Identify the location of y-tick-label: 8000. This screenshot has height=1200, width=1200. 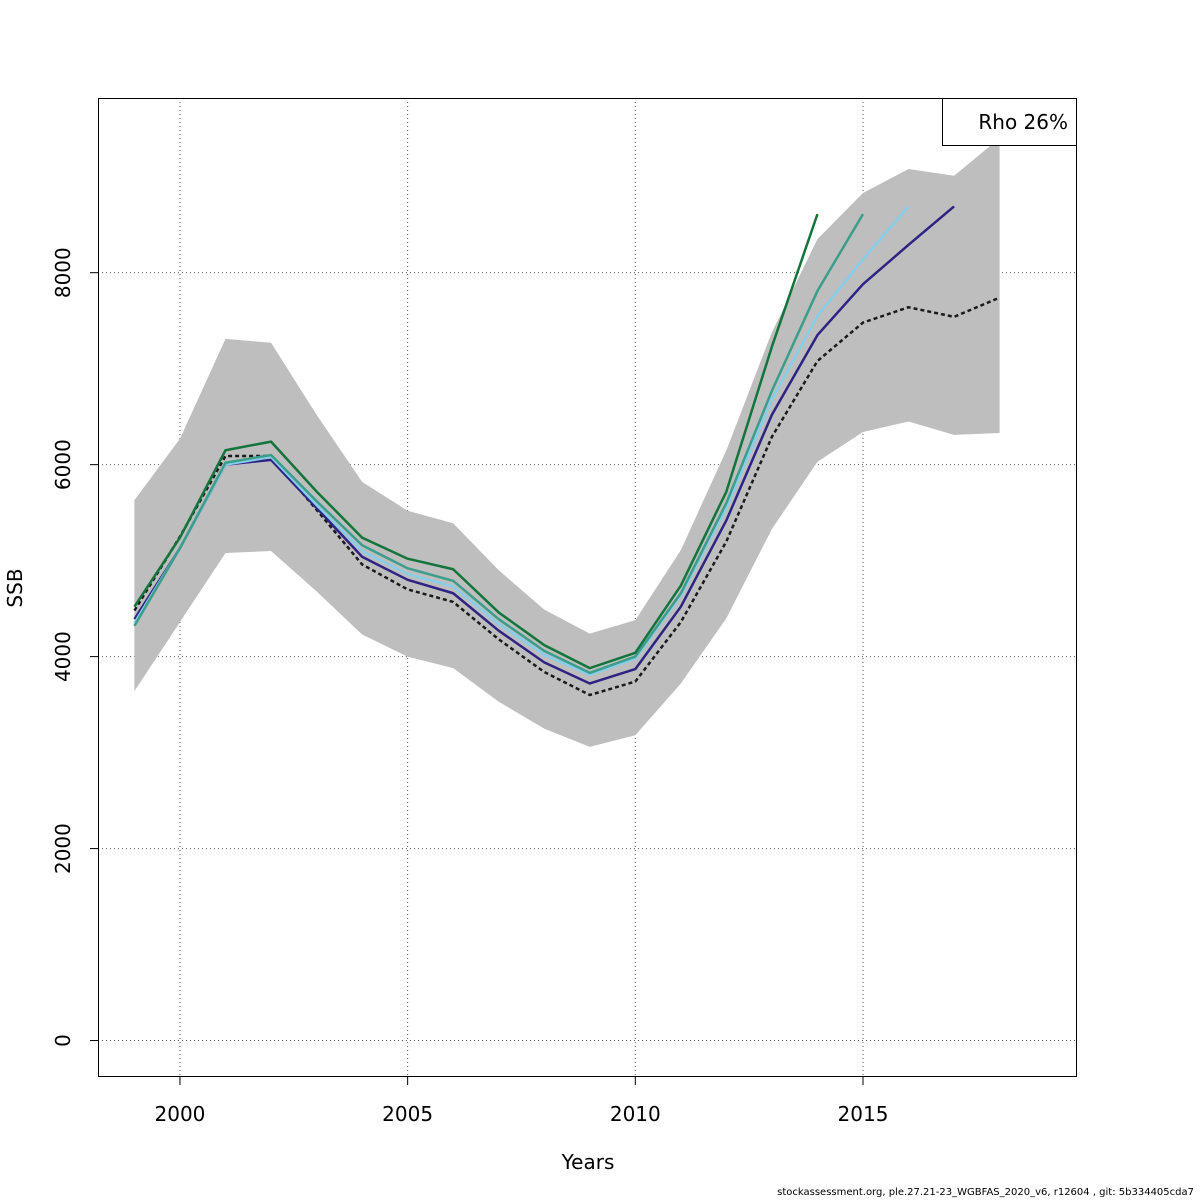
(63, 272).